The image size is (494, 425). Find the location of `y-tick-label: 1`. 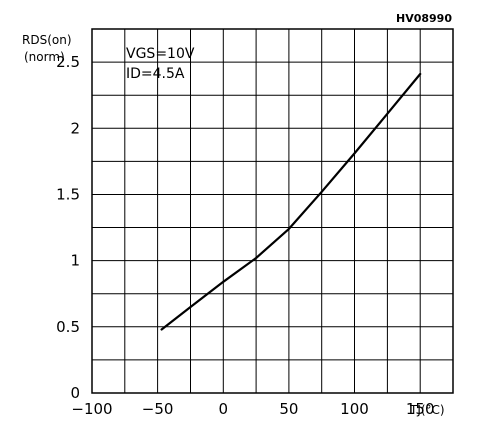

y-tick-label: 1 is located at coordinates (75, 261).